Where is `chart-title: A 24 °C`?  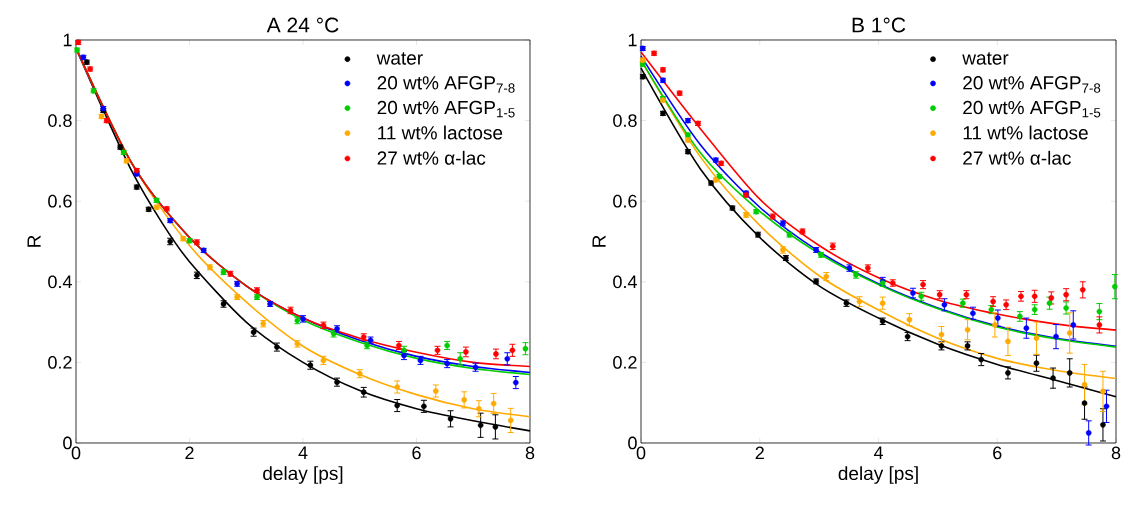
chart-title: A 24 °C is located at coordinates (302, 25).